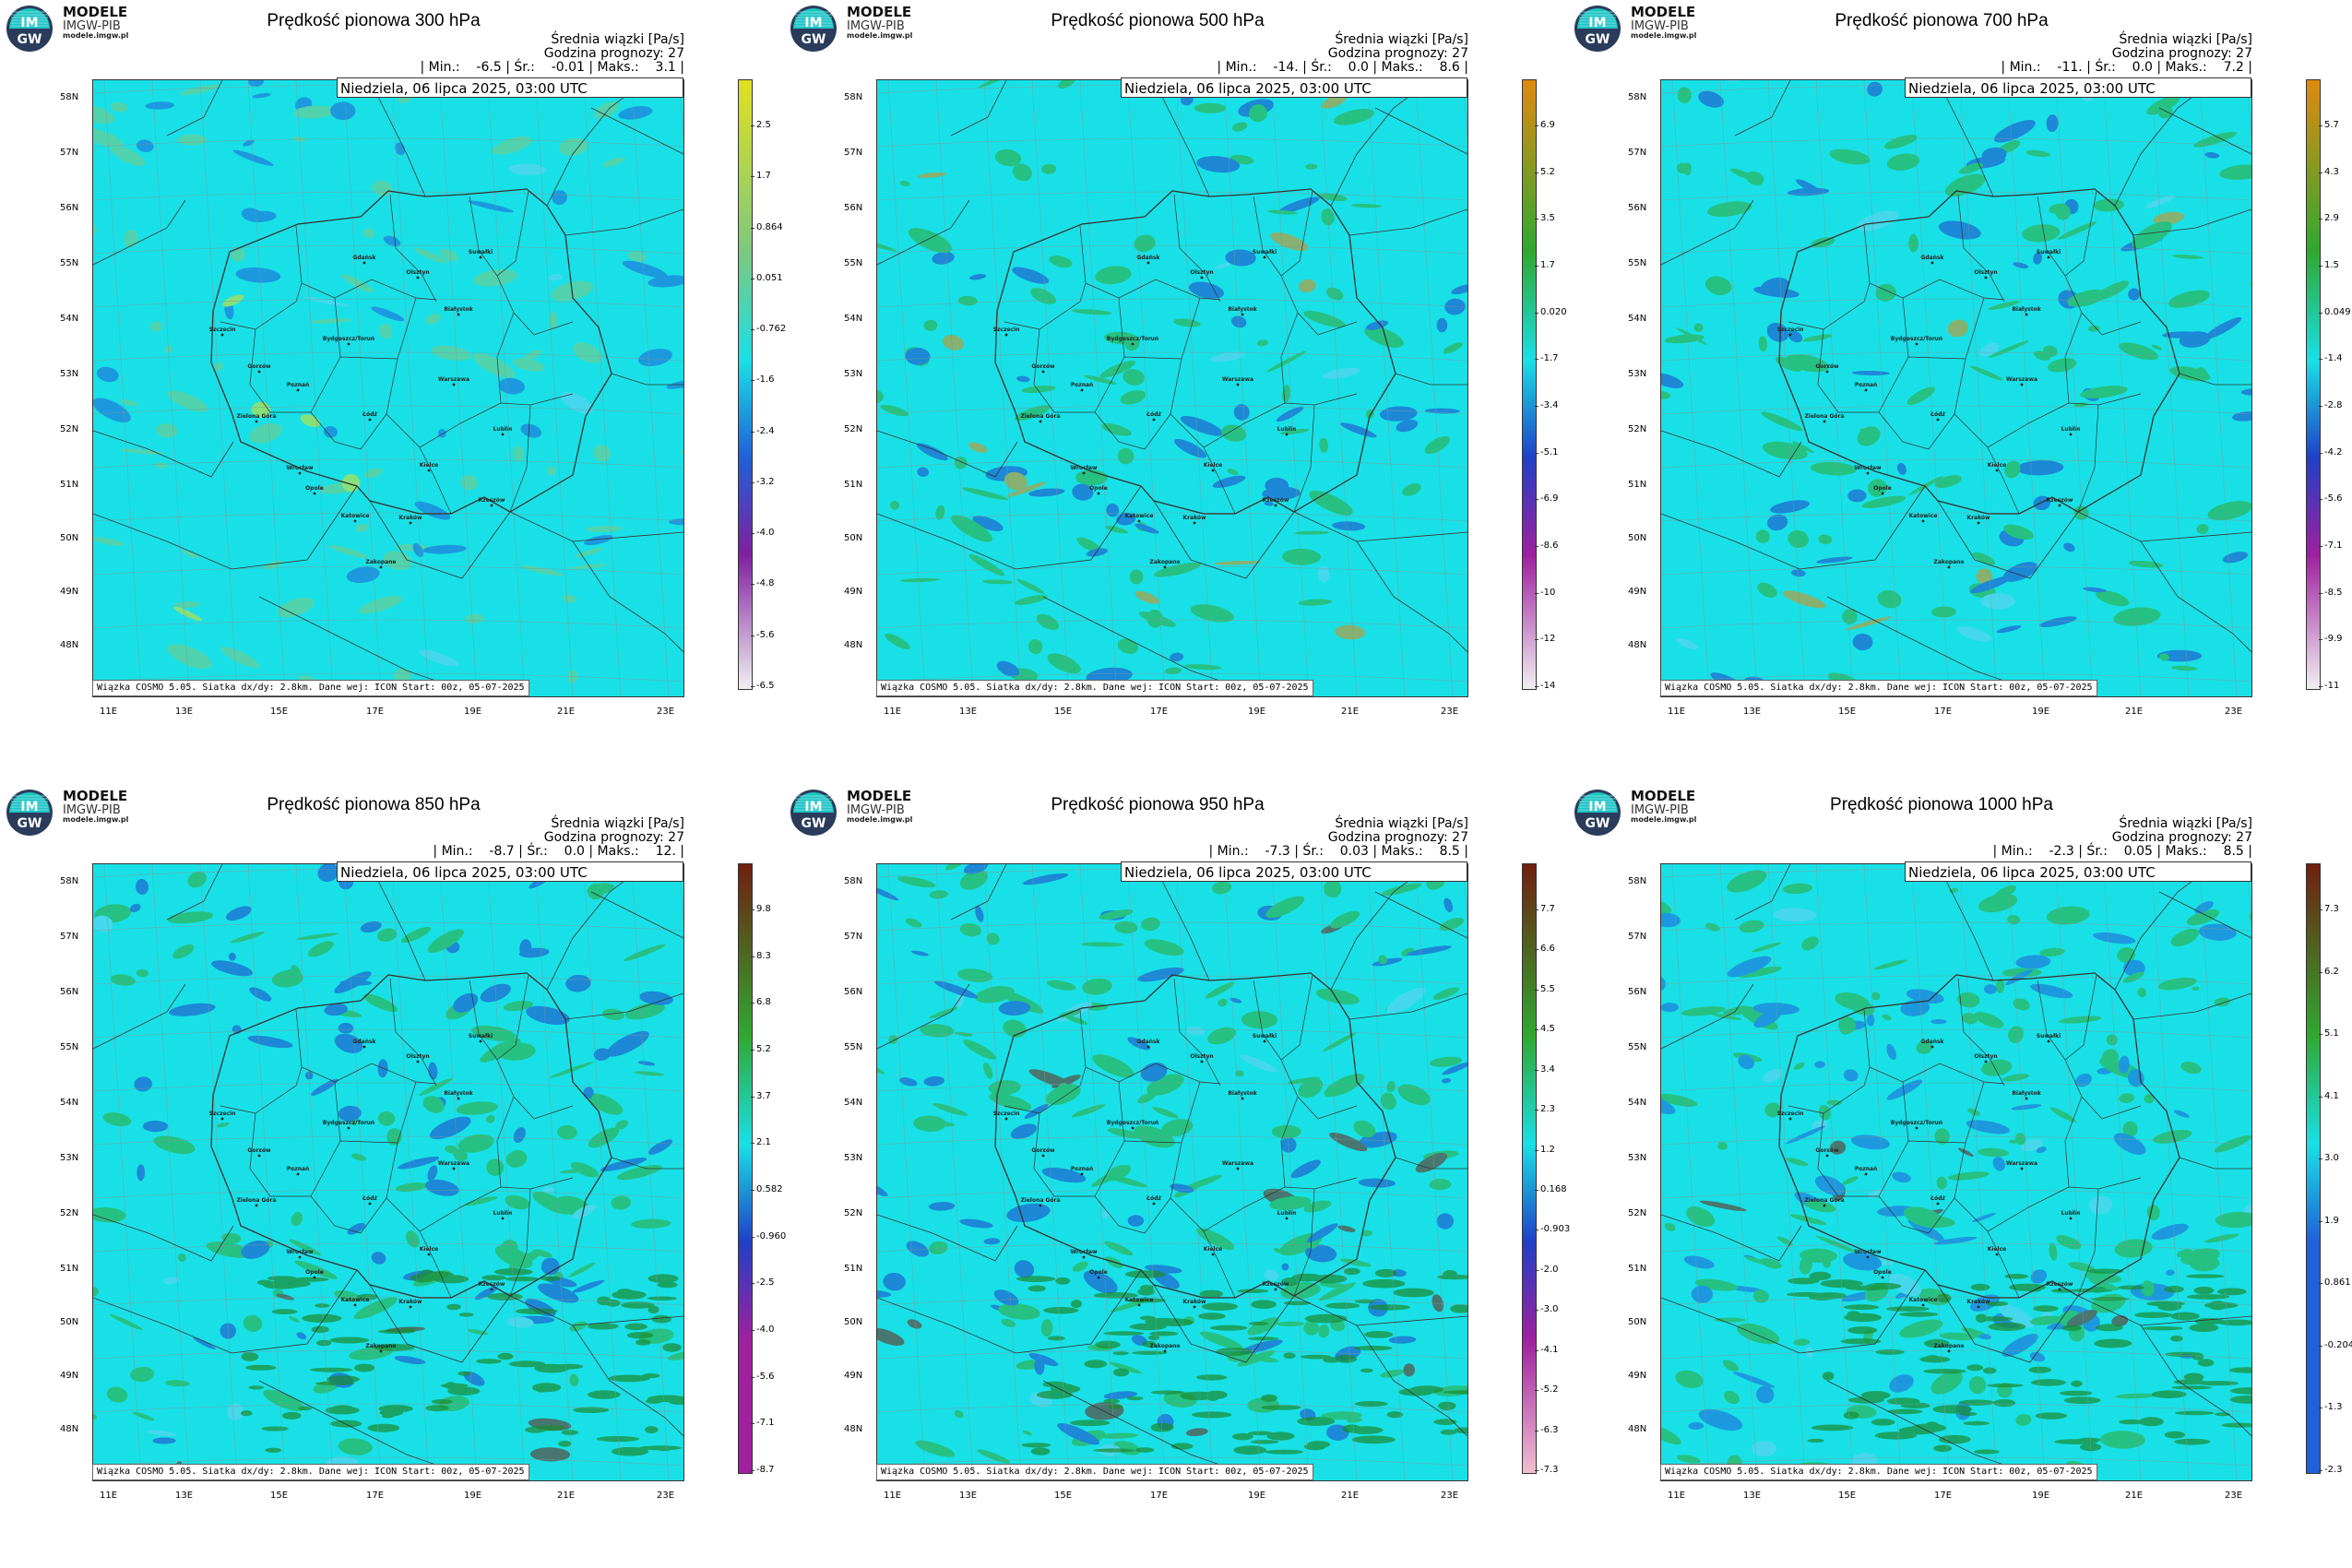 This screenshot has height=1568, width=2352. I want to click on color-scale-tick: 5.7, so click(2329, 125).